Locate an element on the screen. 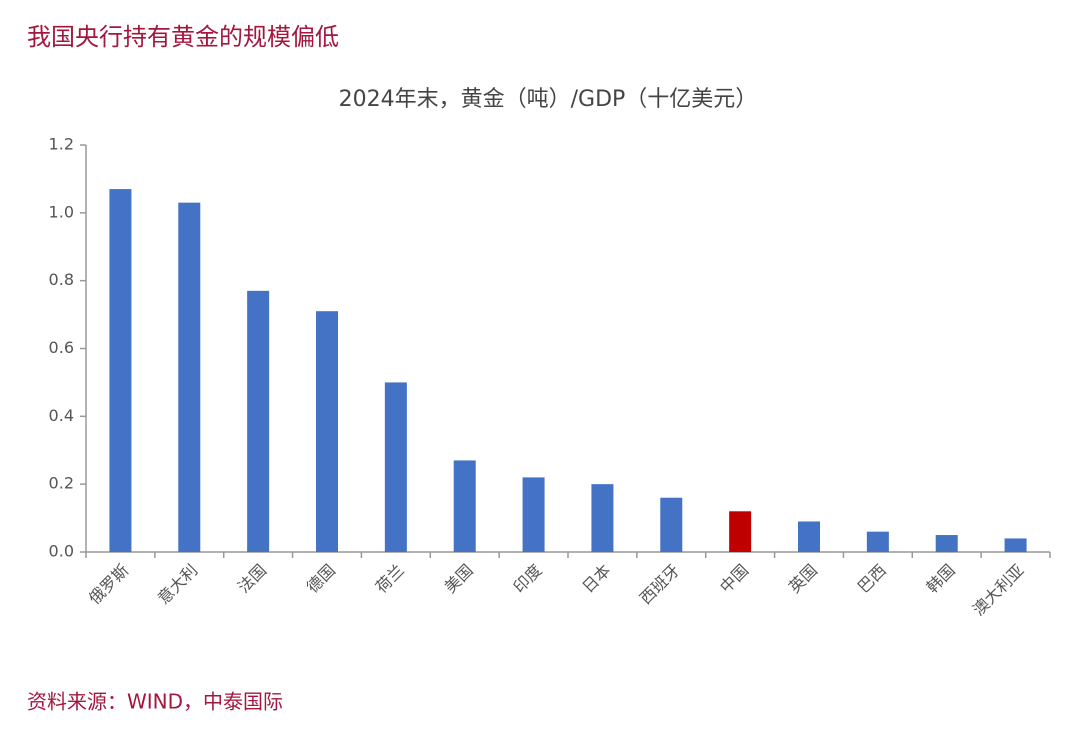 The image size is (1078, 734). x-tick-label: 巴西 is located at coordinates (872, 579).